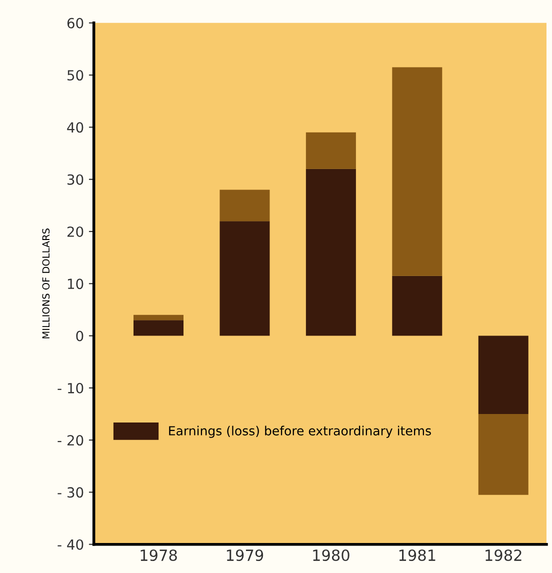  I want to click on y-tick-label: 20, so click(75, 231).